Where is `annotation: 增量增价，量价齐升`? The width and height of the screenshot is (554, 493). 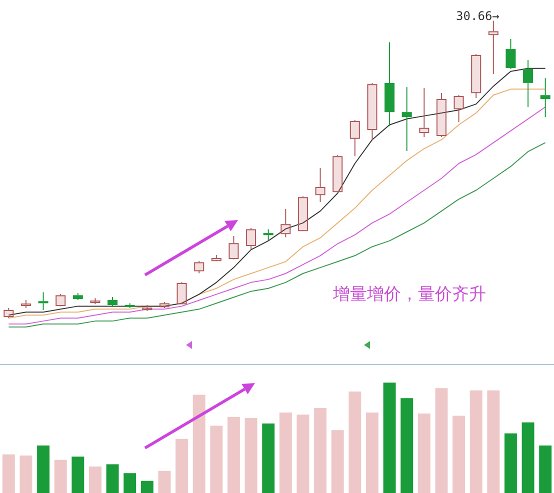 annotation: 增量增价，量价齐升 is located at coordinates (409, 294).